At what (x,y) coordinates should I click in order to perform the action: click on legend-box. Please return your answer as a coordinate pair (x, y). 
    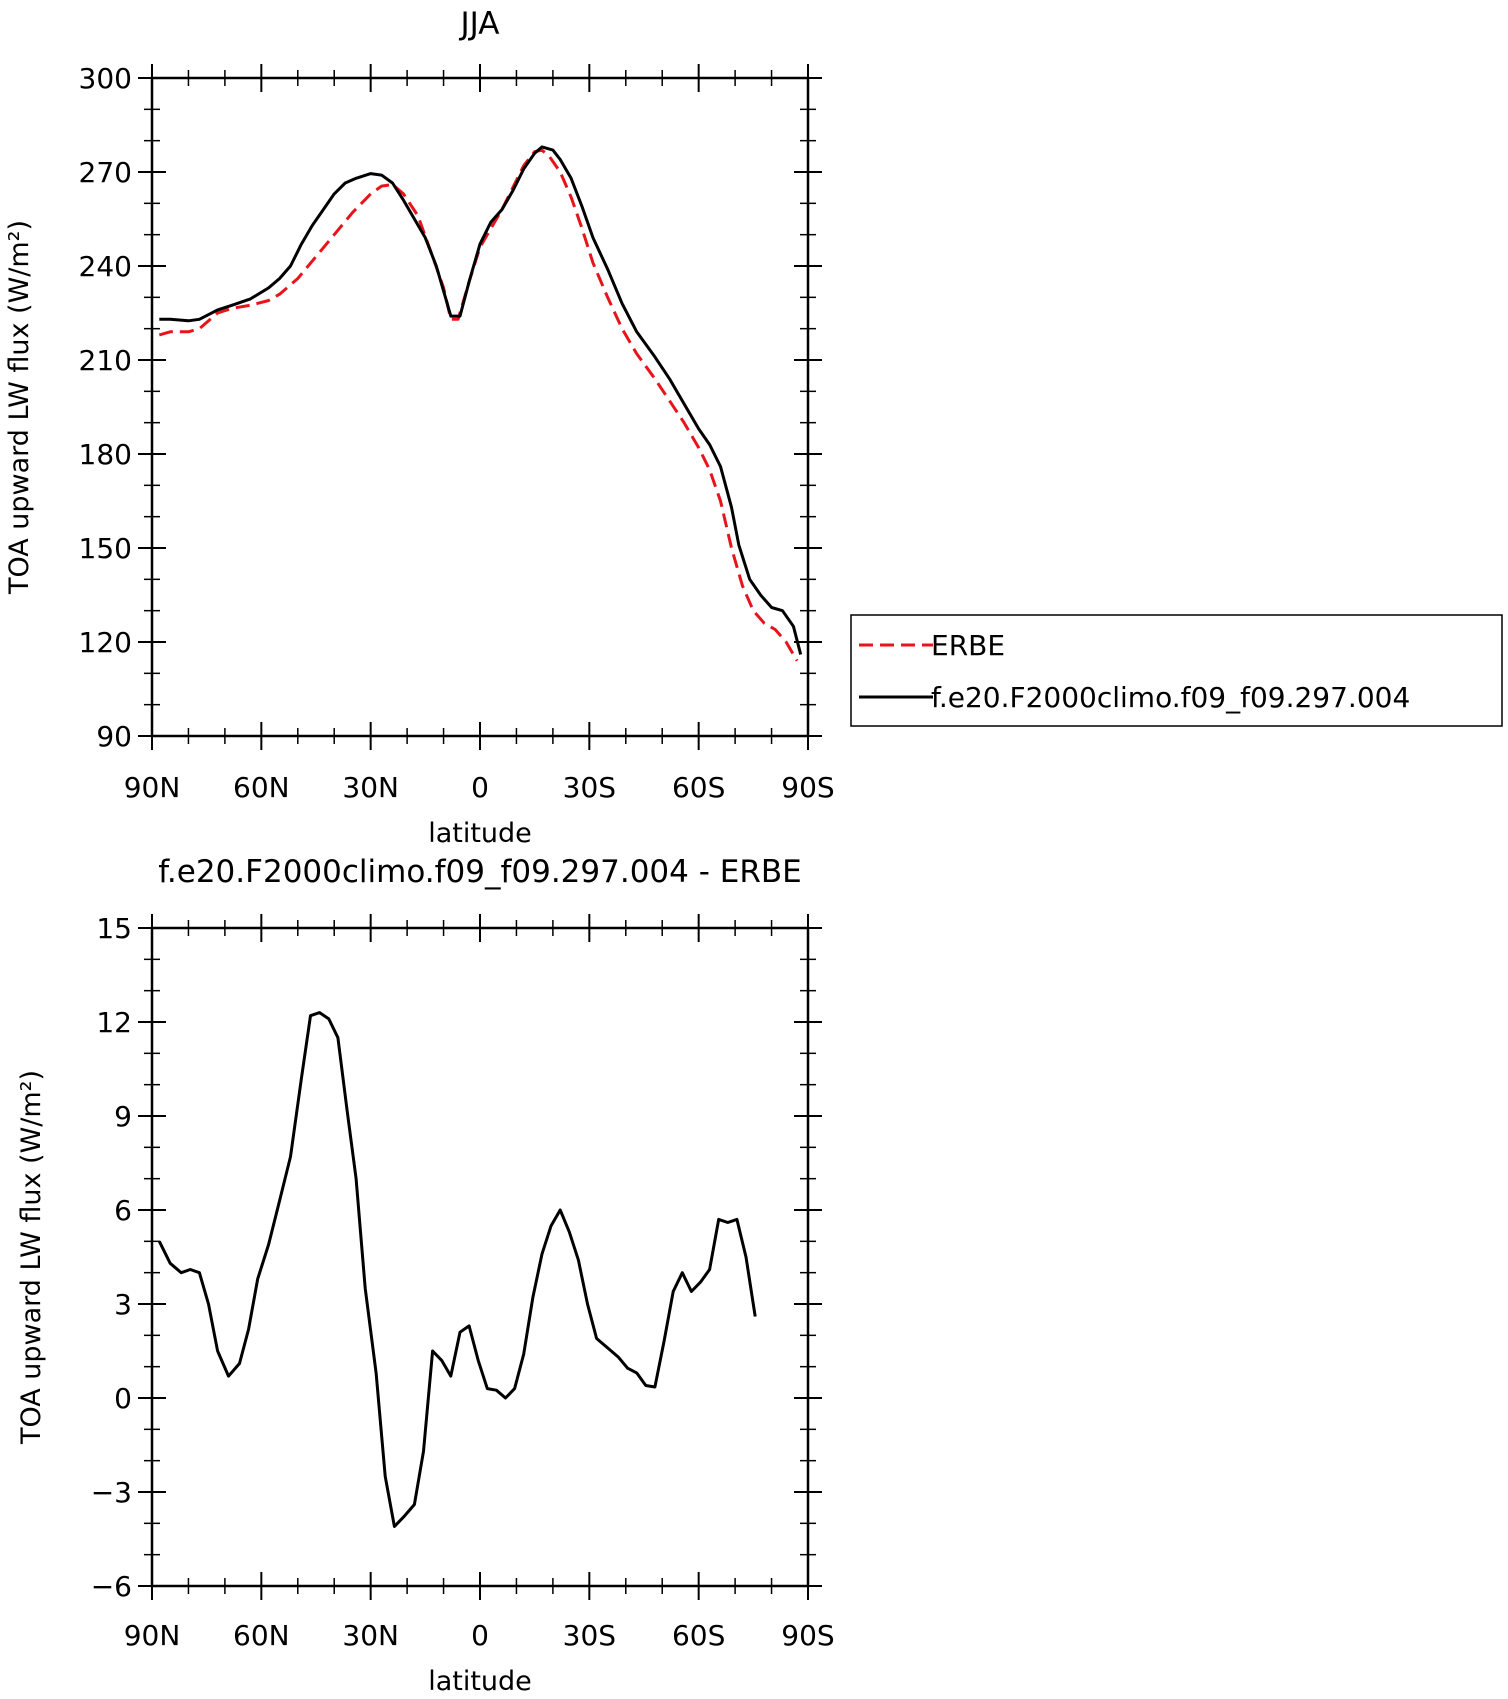
    Looking at the image, I should click on (1176, 670).